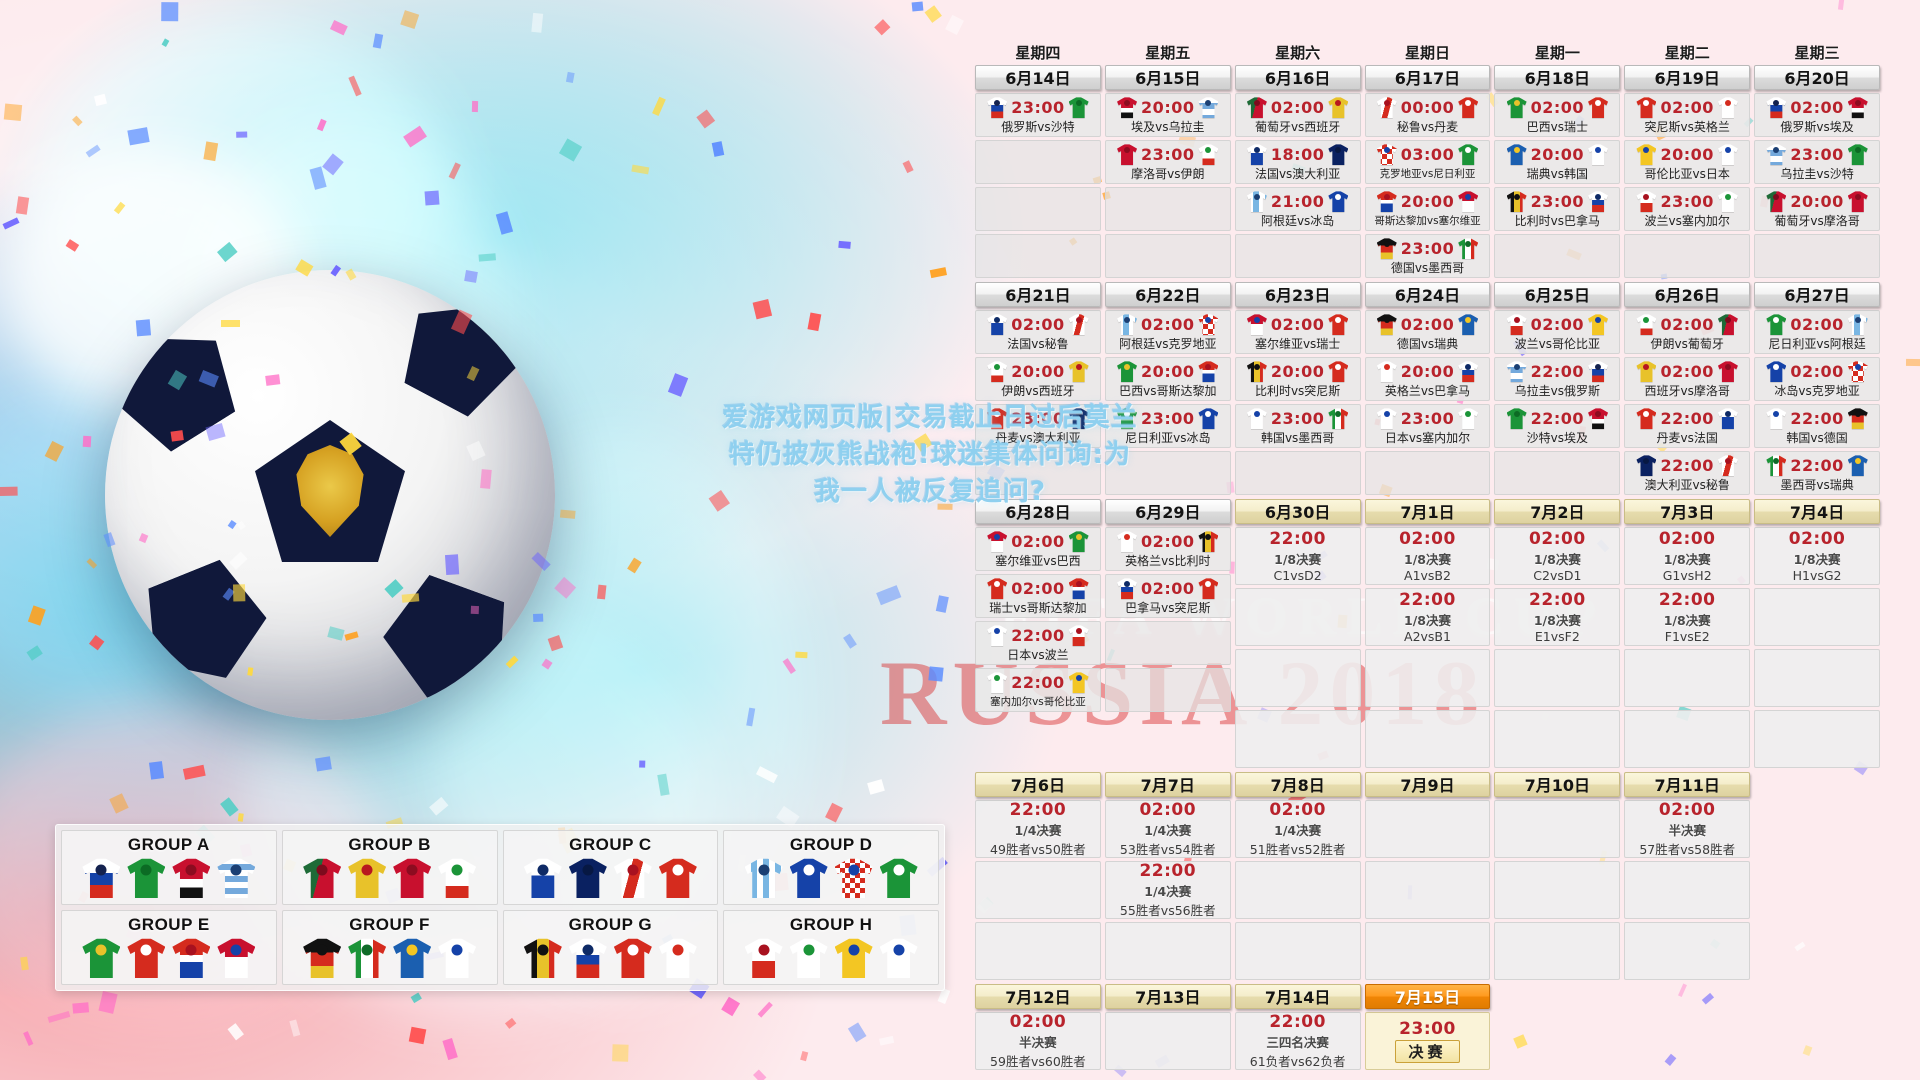 This screenshot has width=1920, height=1080. What do you see at coordinates (1427, 784) in the screenshot?
I see `date-header: 7月9日` at bounding box center [1427, 784].